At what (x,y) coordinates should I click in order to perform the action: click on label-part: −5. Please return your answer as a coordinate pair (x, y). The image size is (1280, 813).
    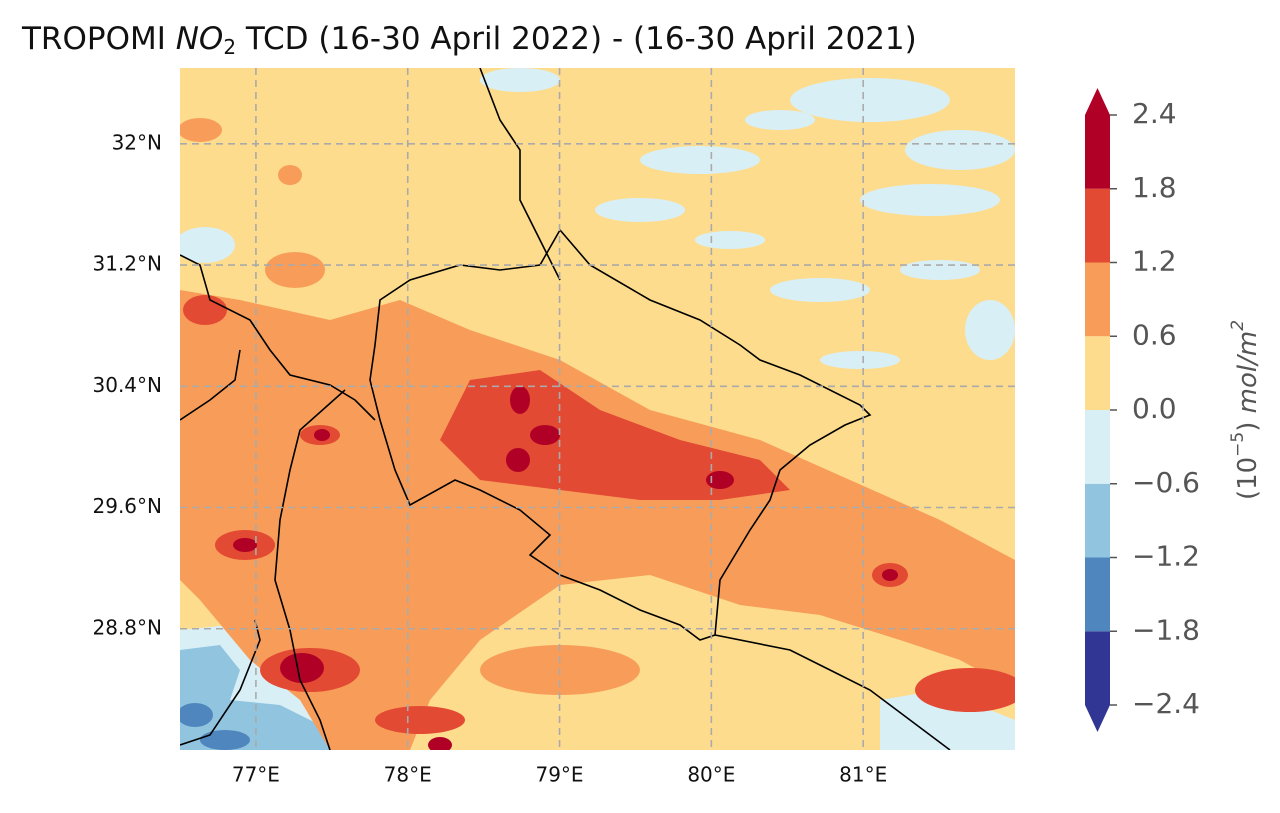
    Looking at the image, I should click on (1238, 444).